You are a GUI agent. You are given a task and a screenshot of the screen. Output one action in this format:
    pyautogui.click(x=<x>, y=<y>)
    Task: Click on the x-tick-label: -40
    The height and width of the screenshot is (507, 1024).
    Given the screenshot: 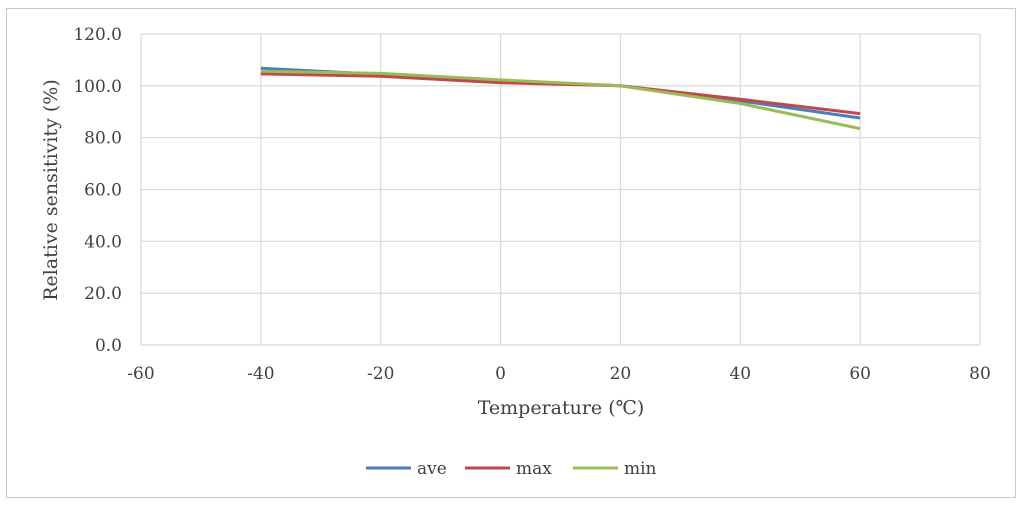 What is the action you would take?
    pyautogui.click(x=260, y=374)
    